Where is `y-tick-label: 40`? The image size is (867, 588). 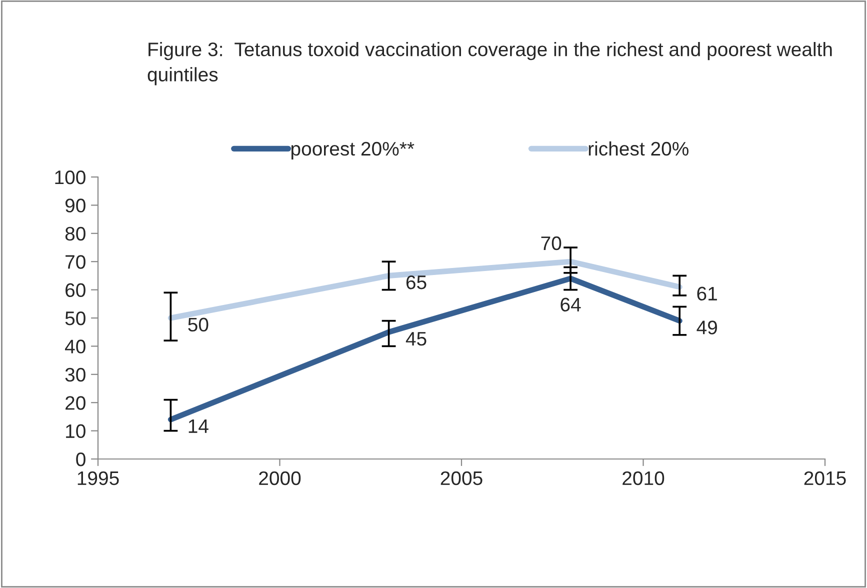
y-tick-label: 40 is located at coordinates (75, 347).